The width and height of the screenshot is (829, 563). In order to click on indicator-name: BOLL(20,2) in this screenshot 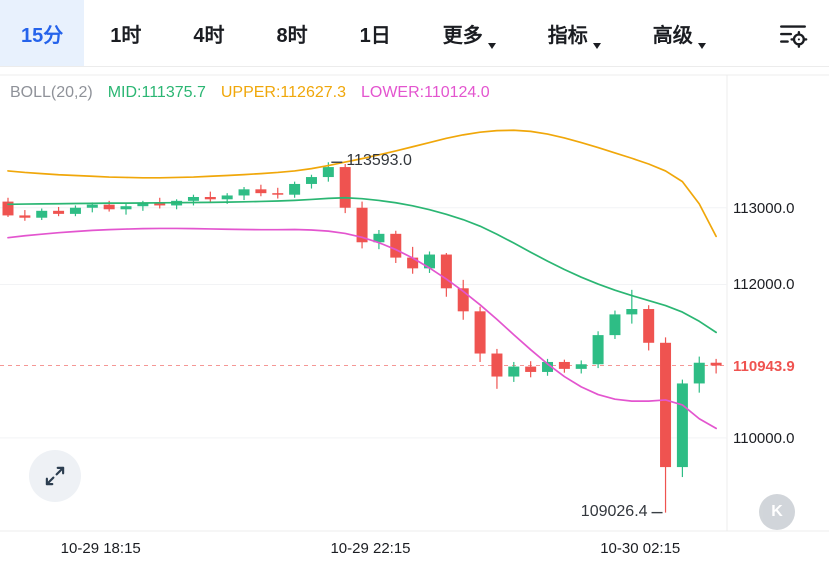, I will do `click(51, 92)`.